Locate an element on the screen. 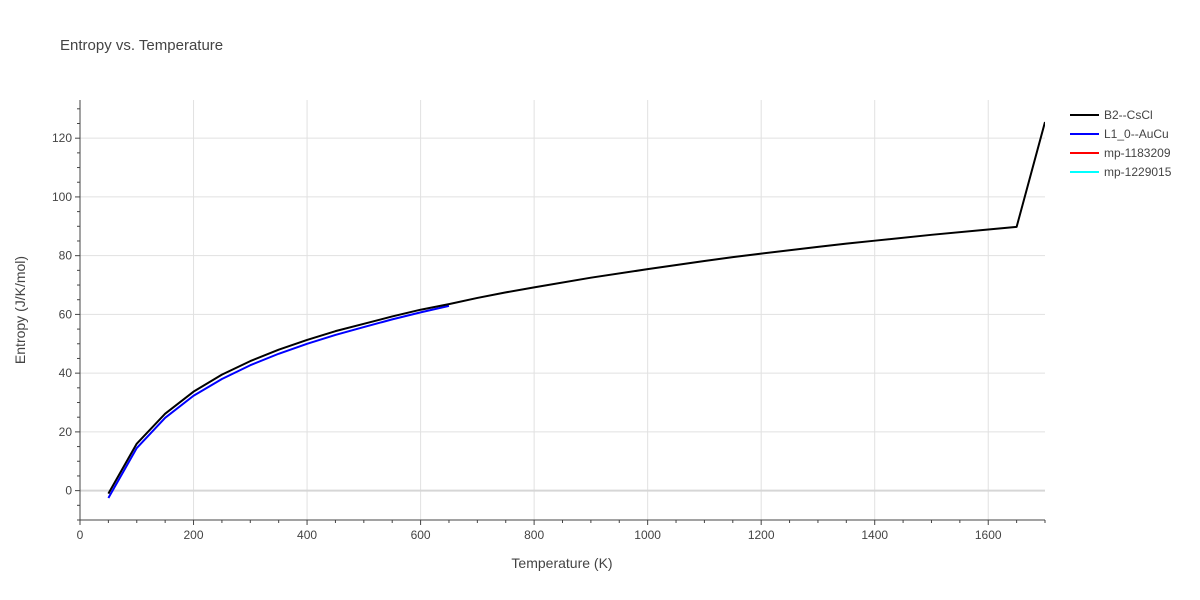 This screenshot has width=1200, height=600. x-axis-title: Temperature (K) is located at coordinates (561, 563).